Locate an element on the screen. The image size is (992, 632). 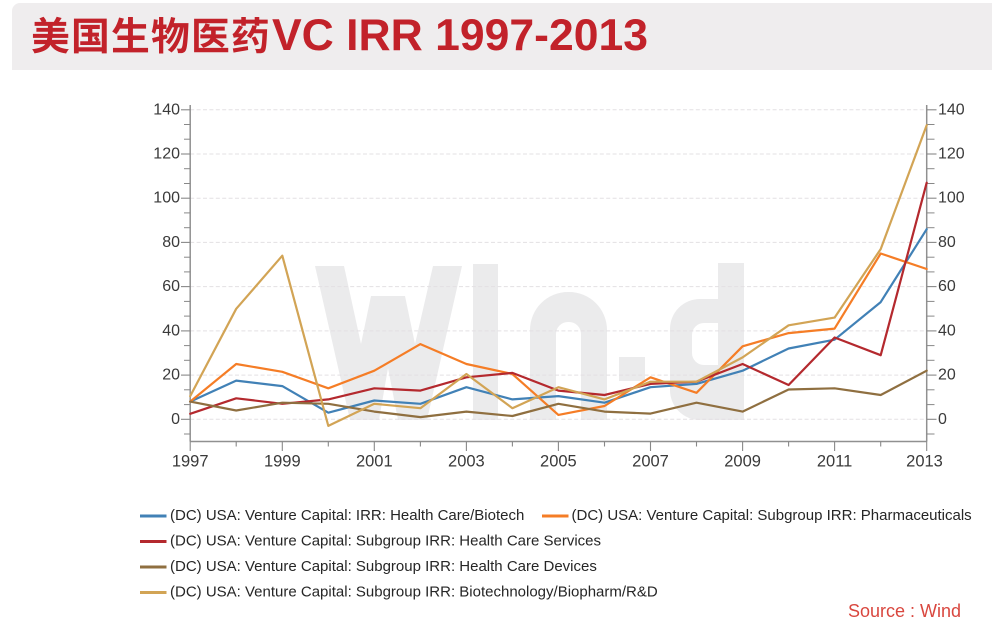
svg-text: 2007 is located at coordinates (650, 462).